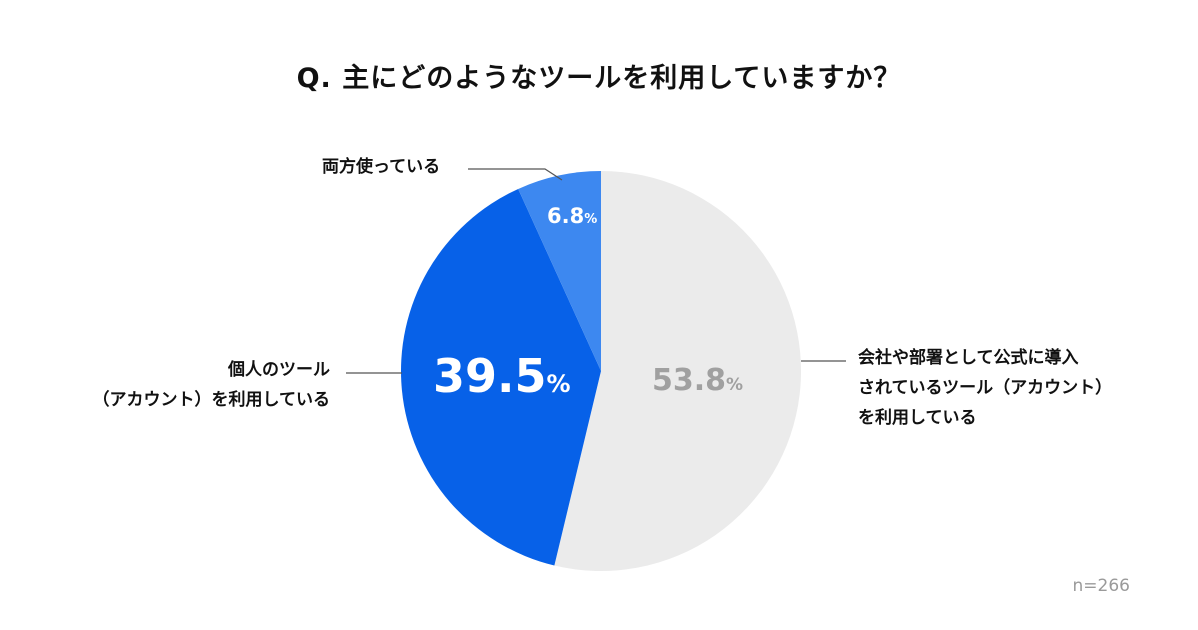 The width and height of the screenshot is (1198, 630). What do you see at coordinates (599, 78) in the screenshot?
I see `chart-title: Q. 主にどのようなツールを利用していますか？` at bounding box center [599, 78].